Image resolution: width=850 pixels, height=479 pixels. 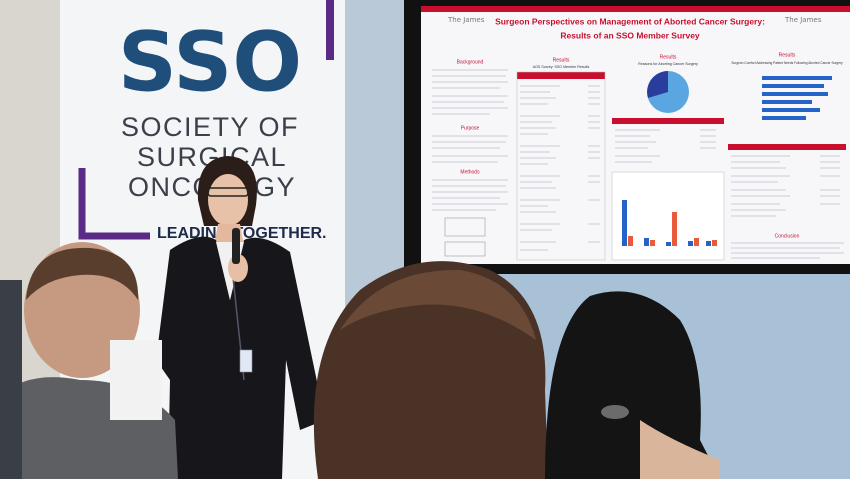 What do you see at coordinates (210, 62) in the screenshot?
I see `banner-logo: SSO` at bounding box center [210, 62].